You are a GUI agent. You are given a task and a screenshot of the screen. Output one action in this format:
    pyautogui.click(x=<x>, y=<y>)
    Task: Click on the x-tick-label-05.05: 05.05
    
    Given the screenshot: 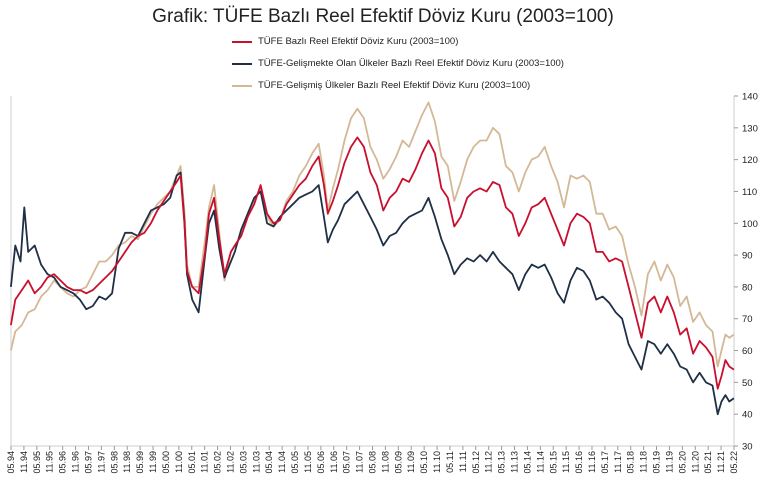 What is the action you would take?
    pyautogui.click(x=295, y=462)
    